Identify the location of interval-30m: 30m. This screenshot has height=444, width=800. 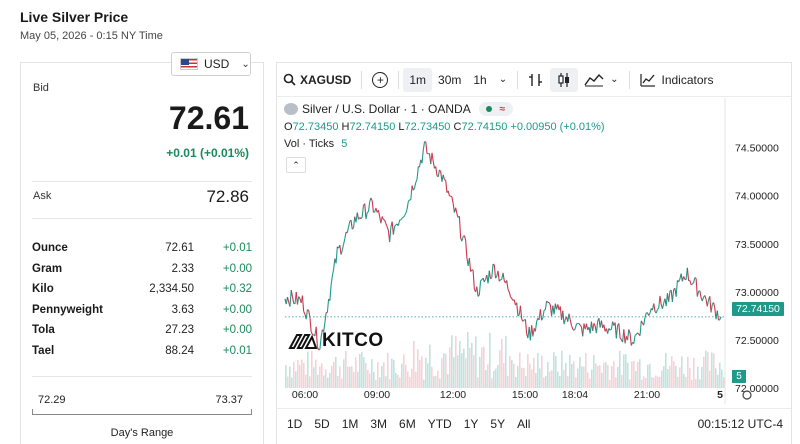
(450, 79).